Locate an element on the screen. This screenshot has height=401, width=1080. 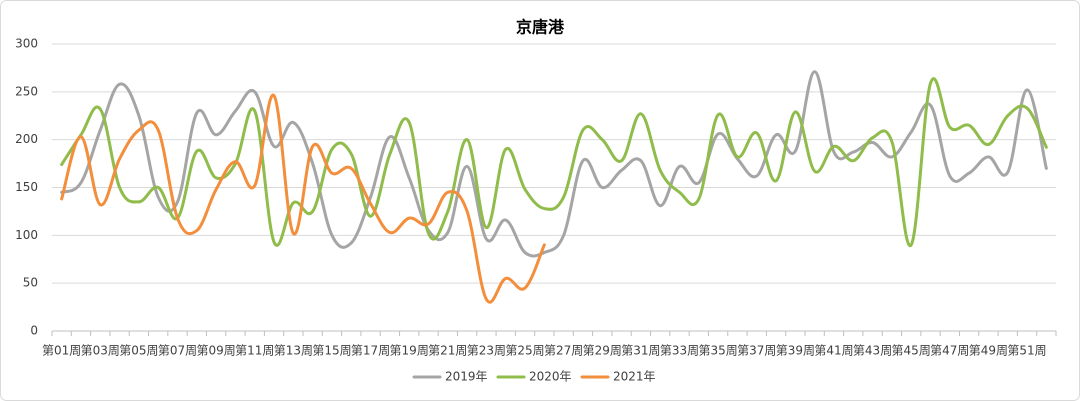
x-tick-label: 第07周 is located at coordinates (177, 351).